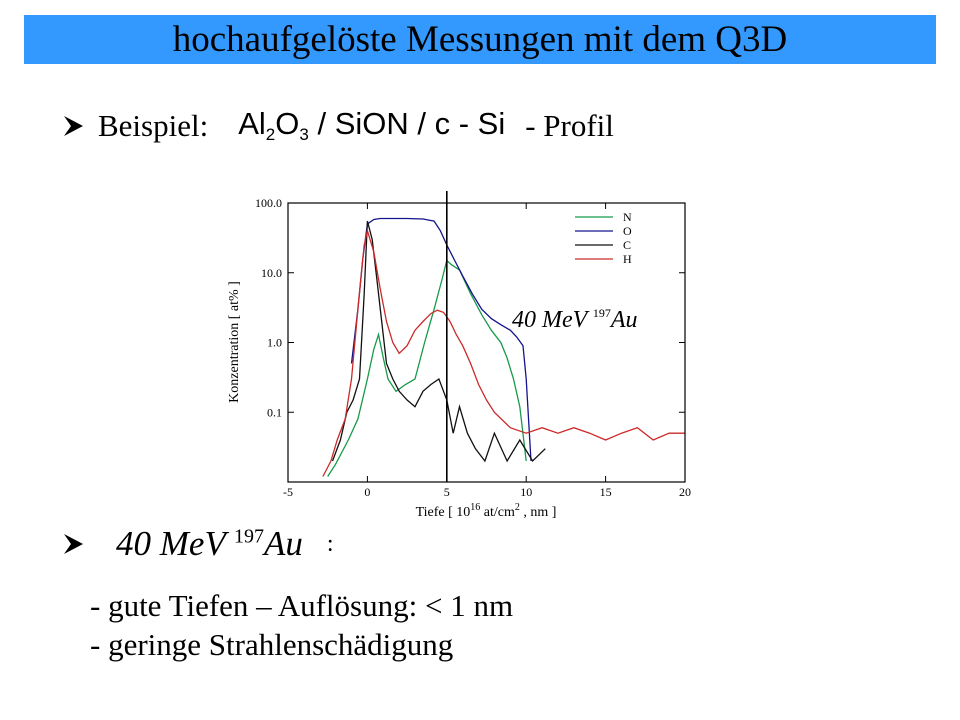 The image size is (960, 720). Describe the element at coordinates (575, 319) in the screenshot. I see `energy-annotation: 40 MeV 197Au` at that location.